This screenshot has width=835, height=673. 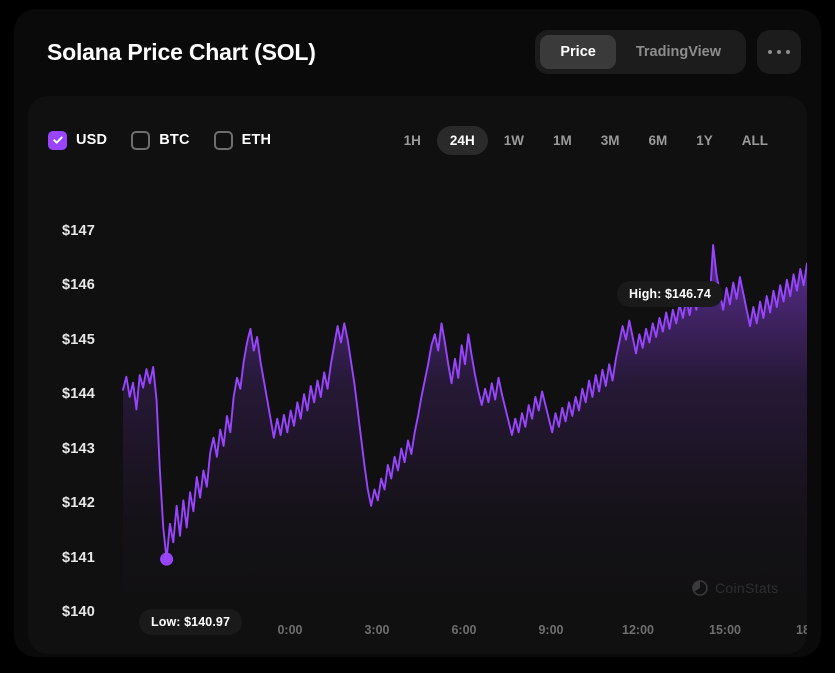 I want to click on y-tick-144: $144, so click(x=79, y=394).